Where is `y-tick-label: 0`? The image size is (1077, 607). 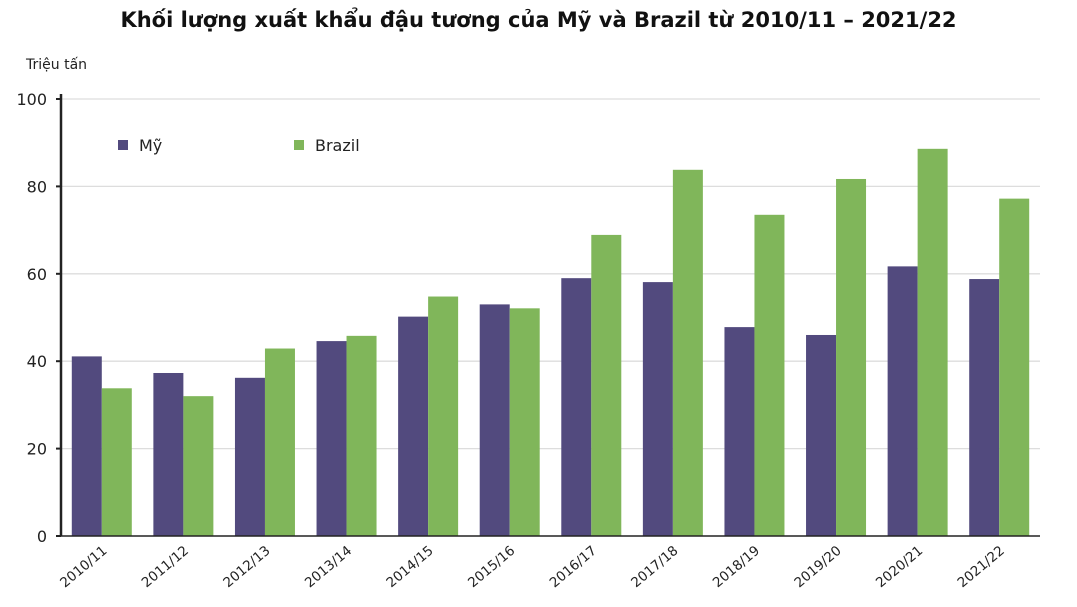
y-tick-label: 0 is located at coordinates (42, 536).